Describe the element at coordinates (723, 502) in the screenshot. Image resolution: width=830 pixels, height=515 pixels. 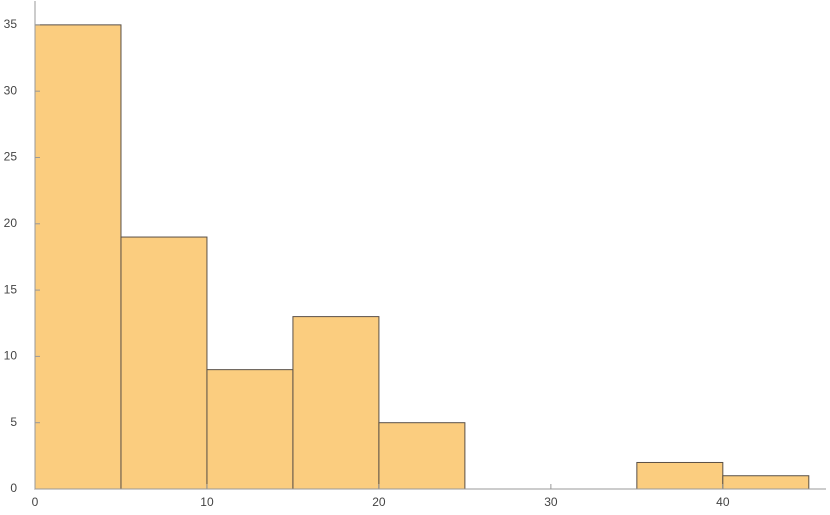
I see `x-tick-label: 40` at that location.